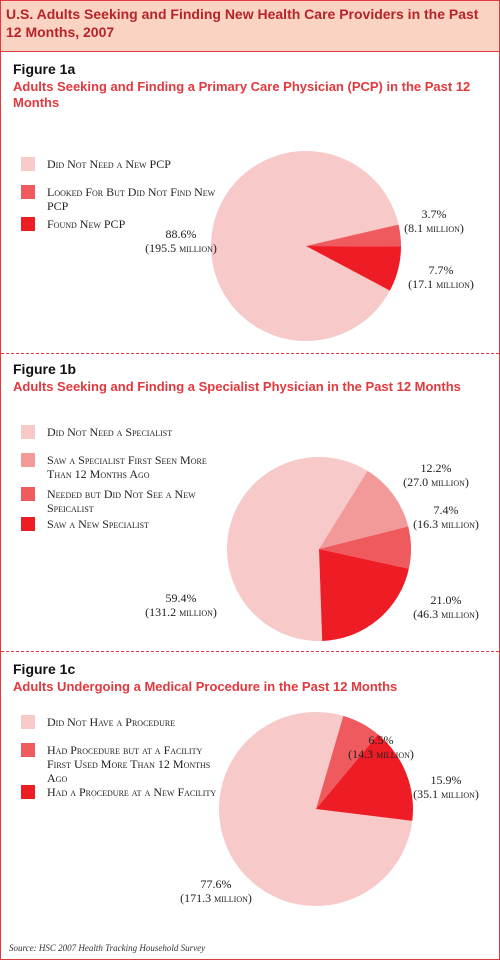 The width and height of the screenshot is (500, 960). Describe the element at coordinates (436, 468) in the screenshot. I see `value-label: 12.2%` at that location.